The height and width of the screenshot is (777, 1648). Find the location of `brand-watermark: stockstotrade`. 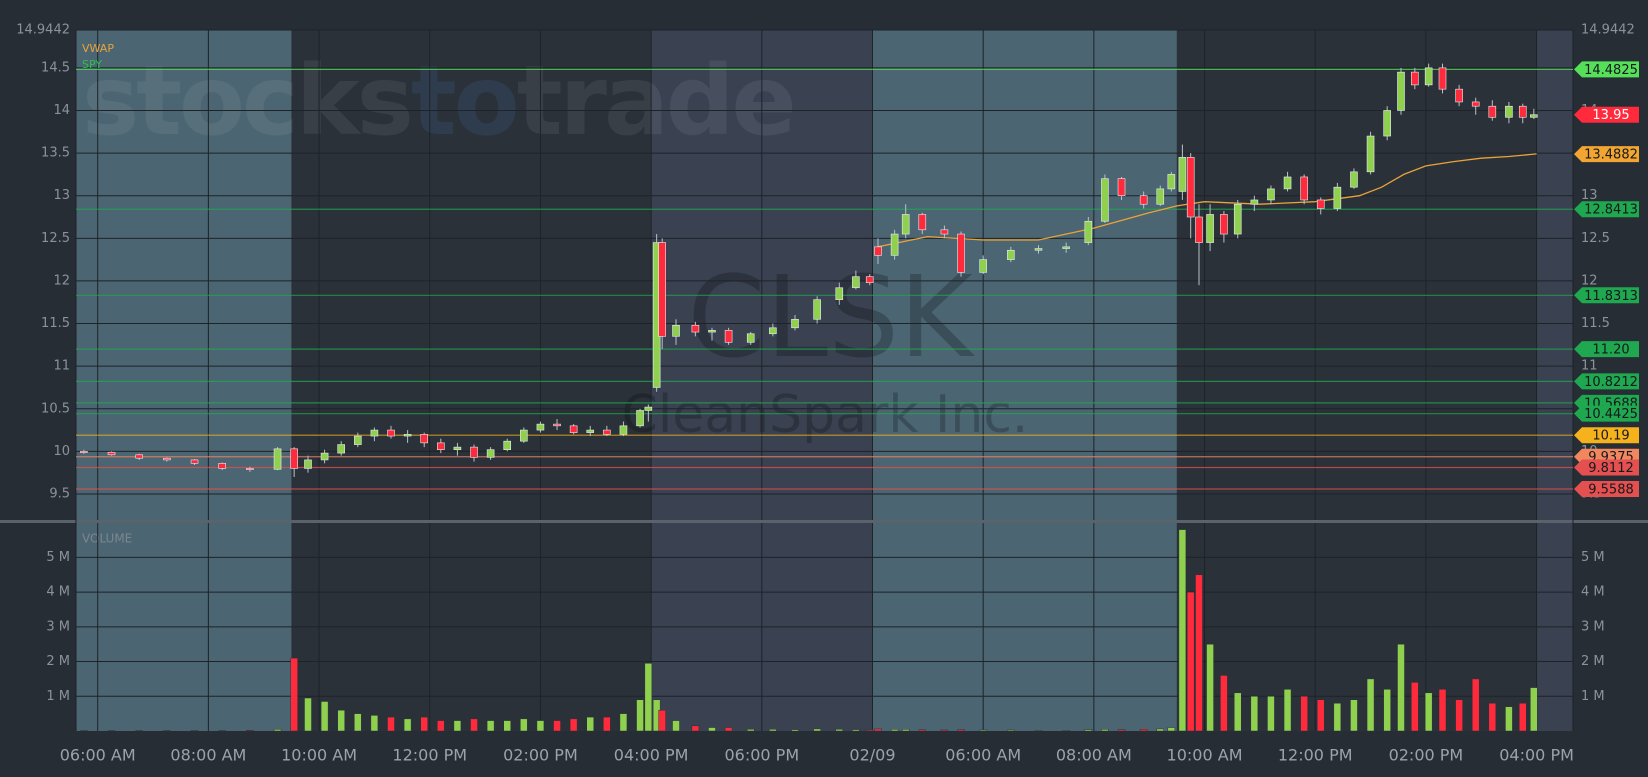

brand-watermark: stockstotrade is located at coordinates (438, 101).